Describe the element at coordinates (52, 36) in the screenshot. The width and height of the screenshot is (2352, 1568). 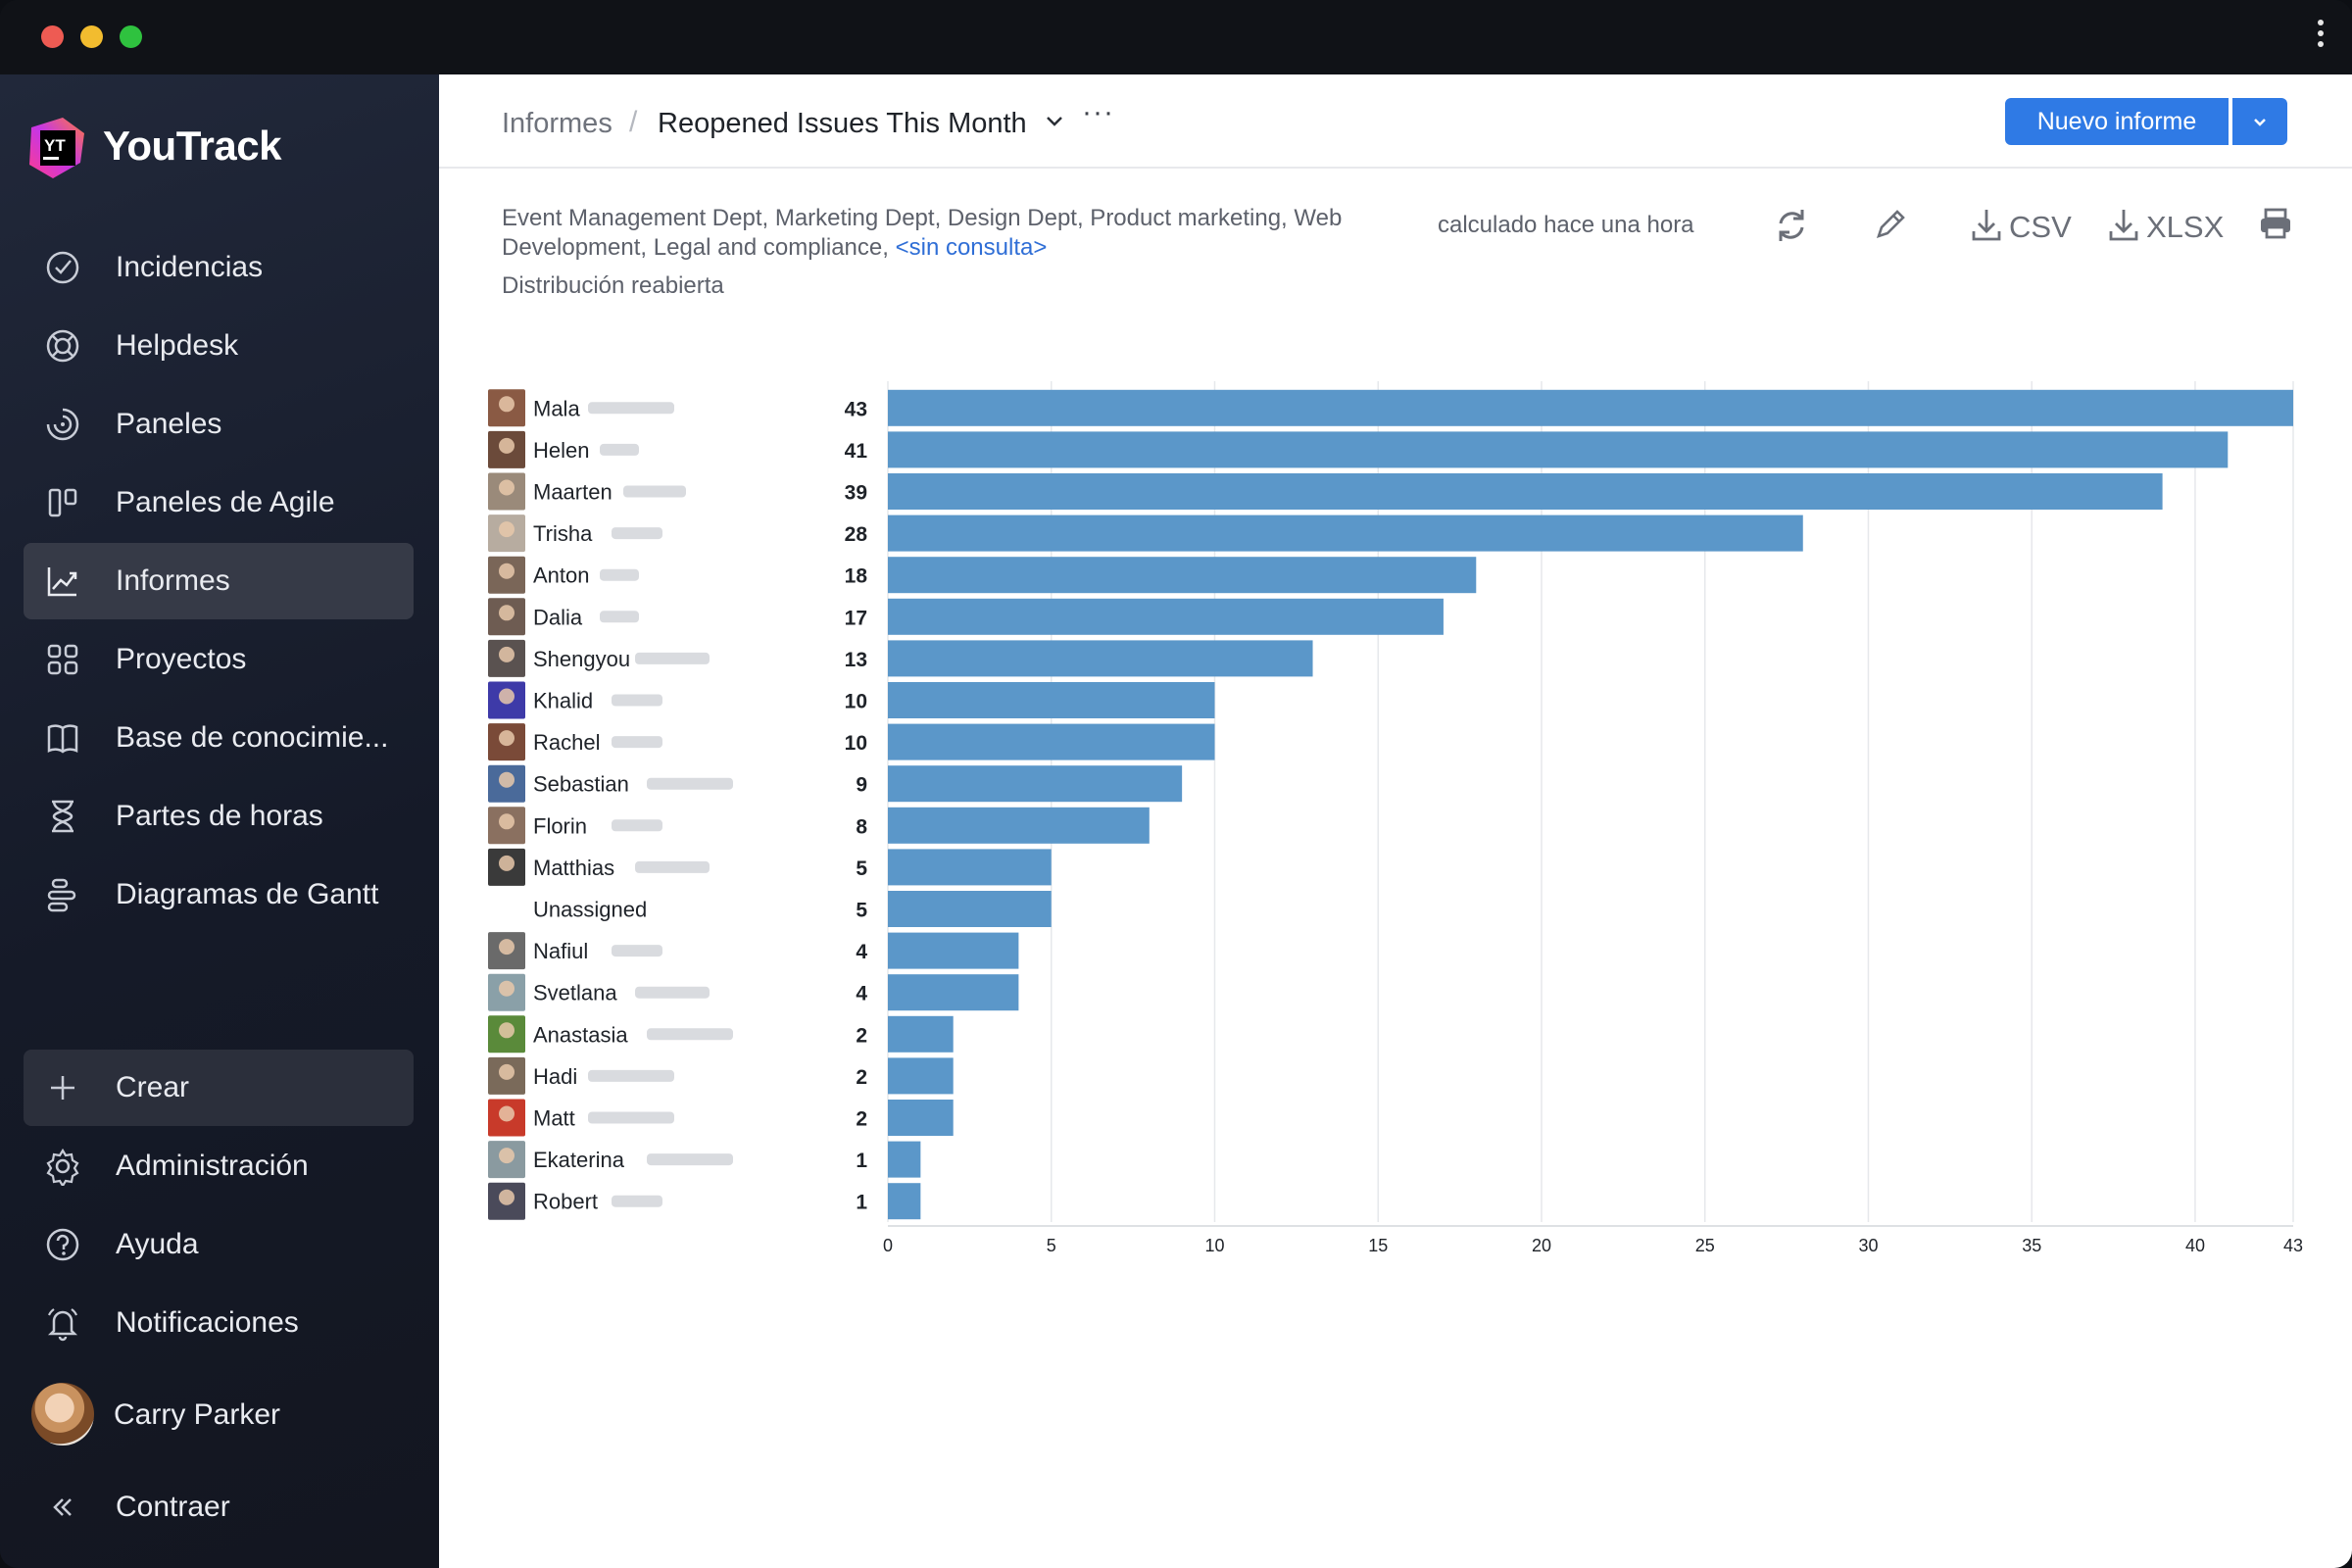
I see `close-window-button` at that location.